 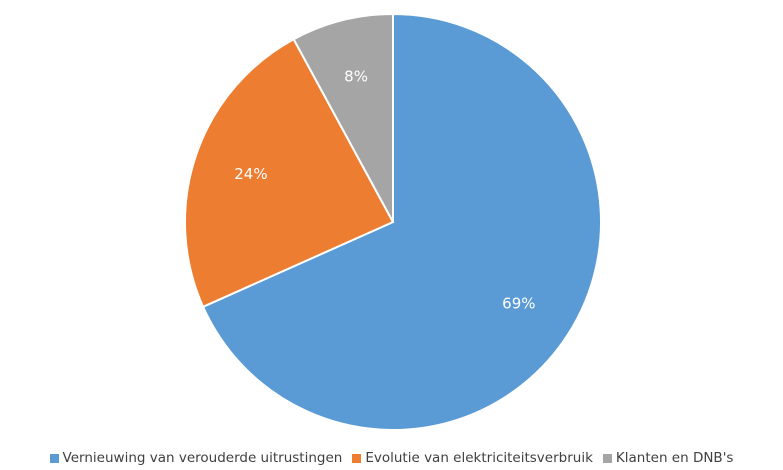 I want to click on legend-item-evolutie-van-elektriciteitsverbruik: Evolutie van elektriciteitsverbruik, so click(x=472, y=458).